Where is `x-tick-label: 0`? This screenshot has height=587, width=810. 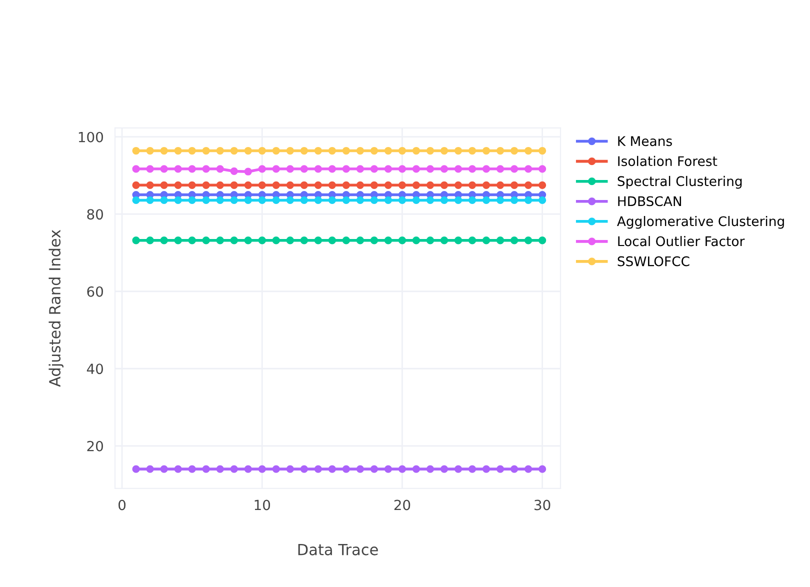 x-tick-label: 0 is located at coordinates (122, 505).